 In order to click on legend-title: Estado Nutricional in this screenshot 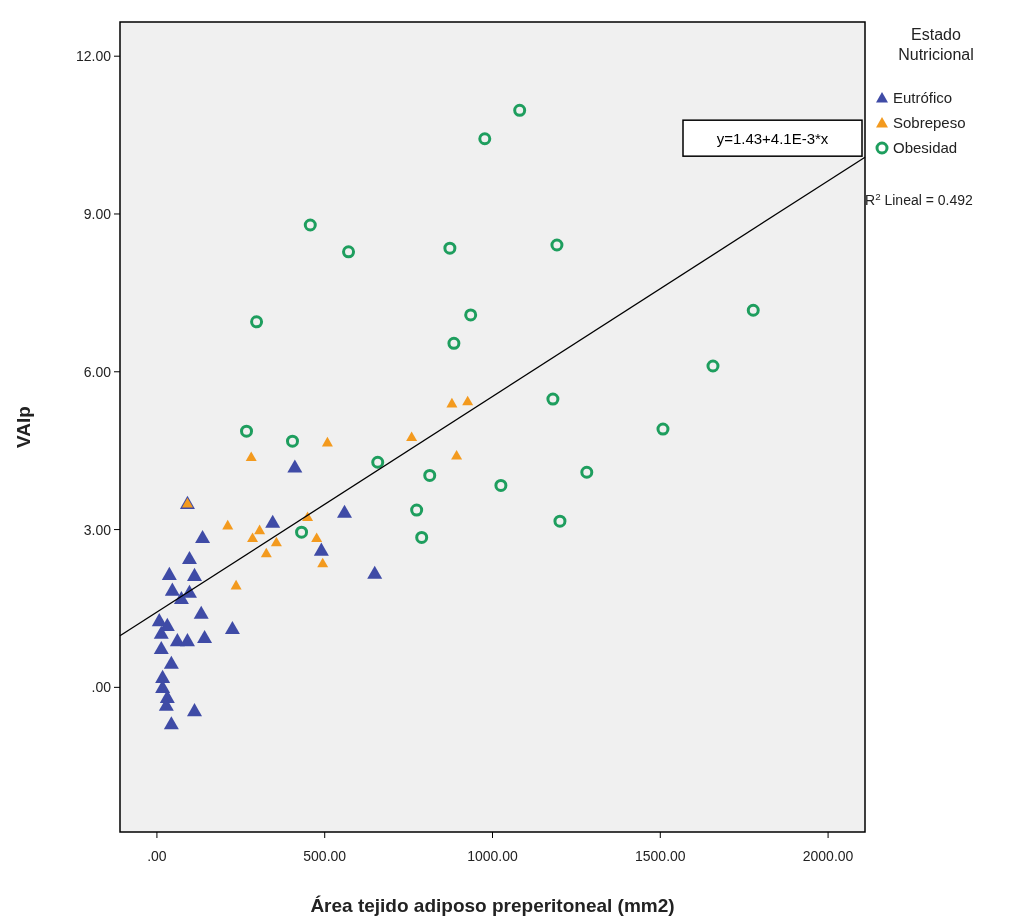, I will do `click(936, 44)`.